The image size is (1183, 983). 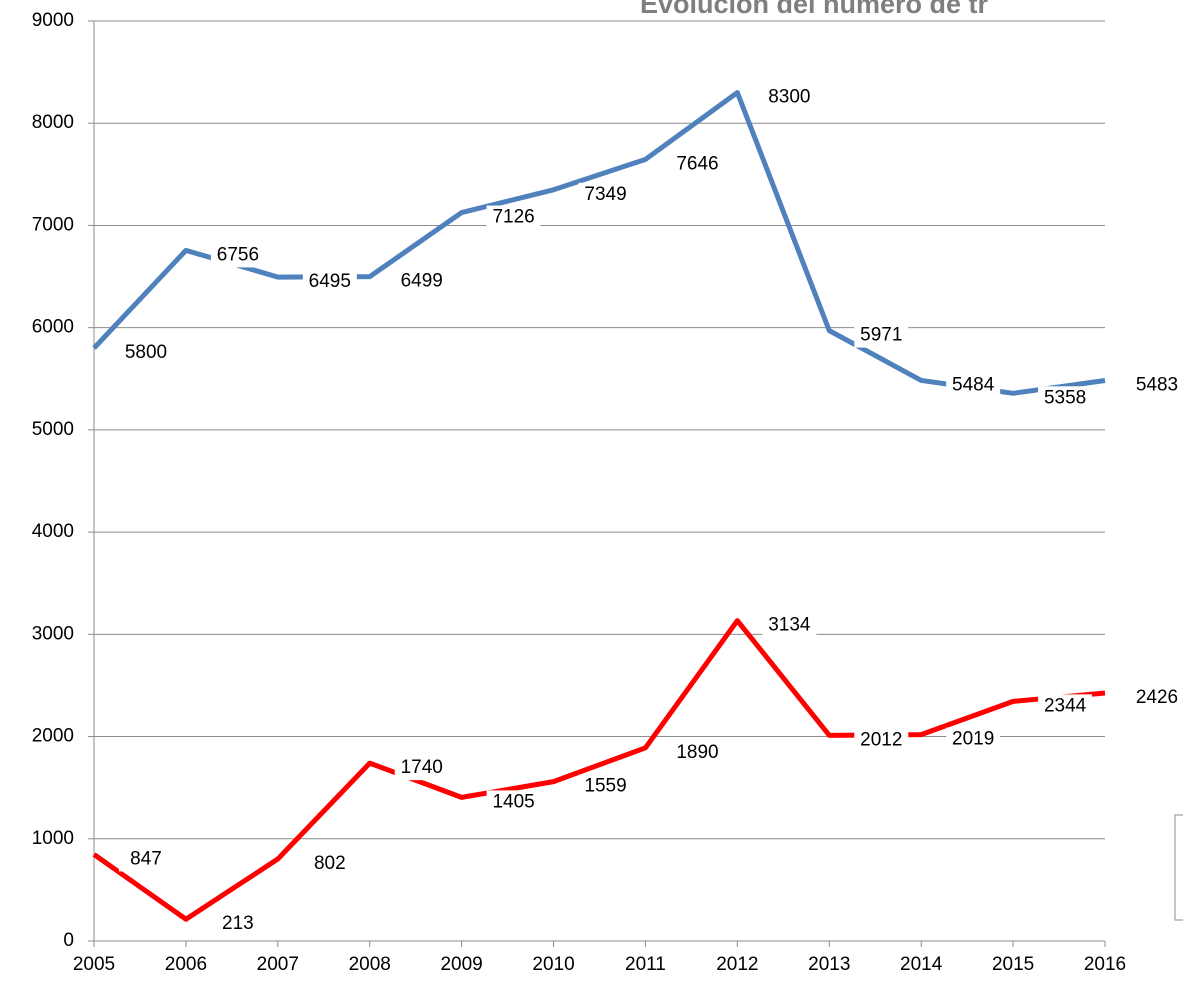 What do you see at coordinates (737, 964) in the screenshot?
I see `x-tick-label: 2012` at bounding box center [737, 964].